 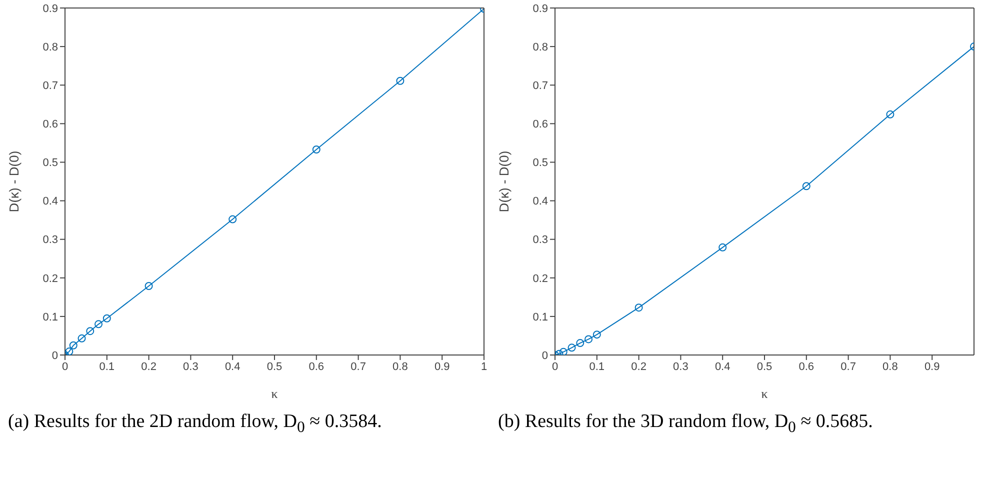 I want to click on text: (a) Results for the 2D random flow, D$_{0}$ ≈ 0.3584., so click(x=195, y=424).